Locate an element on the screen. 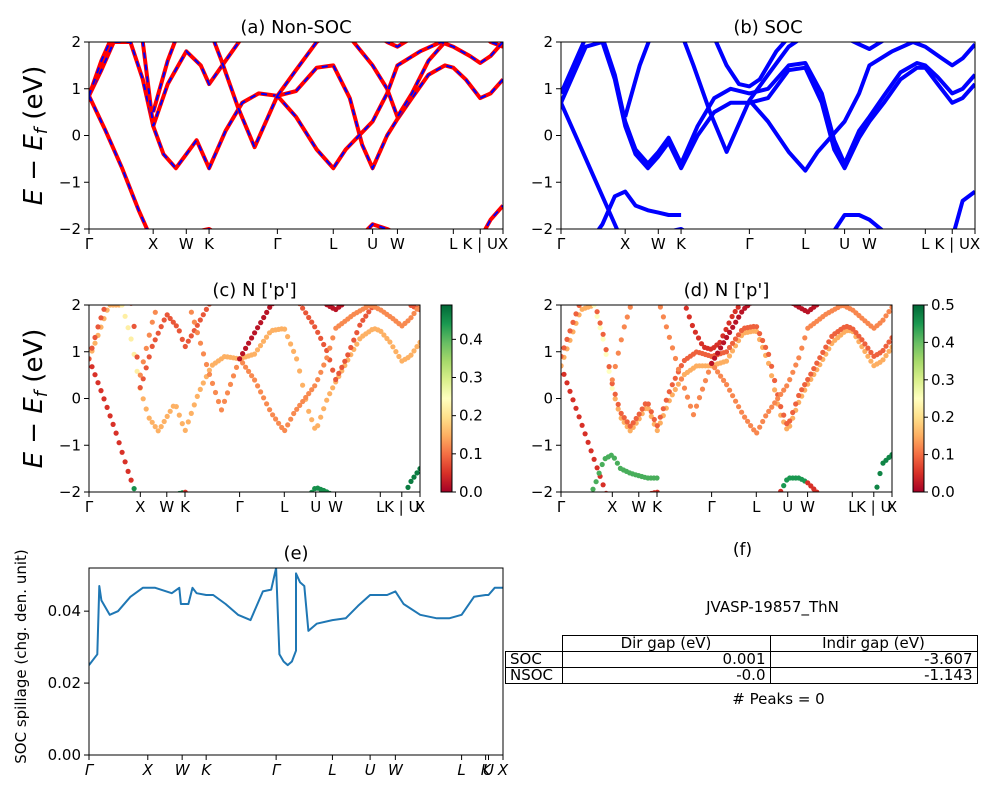 This screenshot has width=1000, height=800. y-tick-label: −2 is located at coordinates (542, 492).